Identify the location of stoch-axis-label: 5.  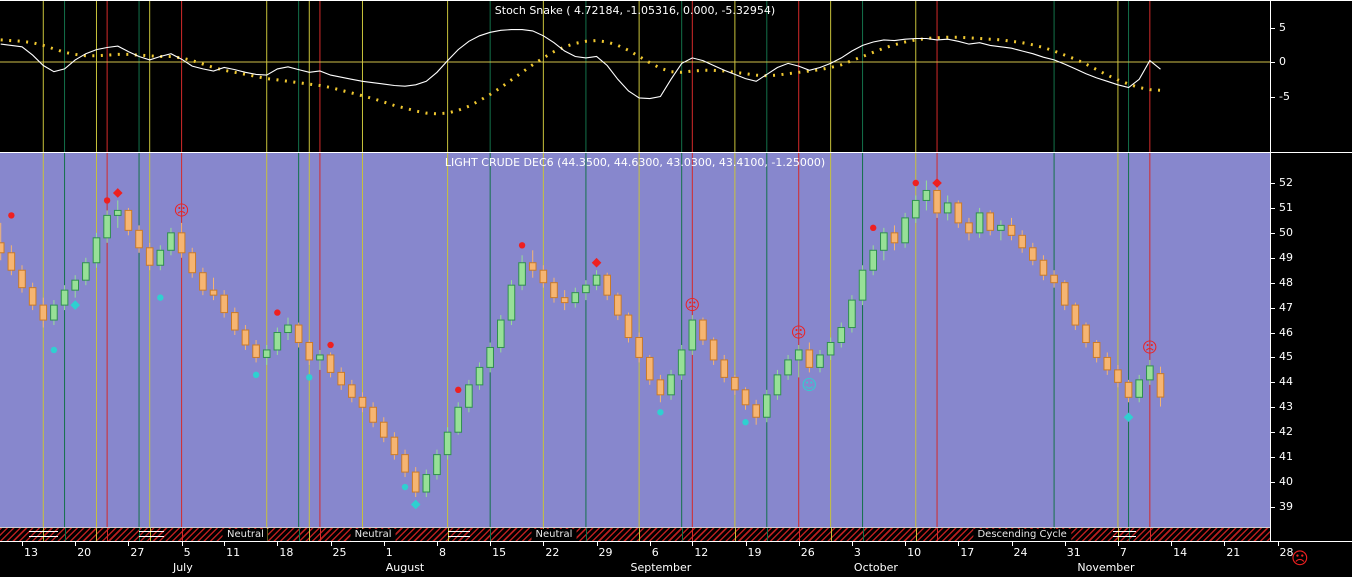
(1282, 27).